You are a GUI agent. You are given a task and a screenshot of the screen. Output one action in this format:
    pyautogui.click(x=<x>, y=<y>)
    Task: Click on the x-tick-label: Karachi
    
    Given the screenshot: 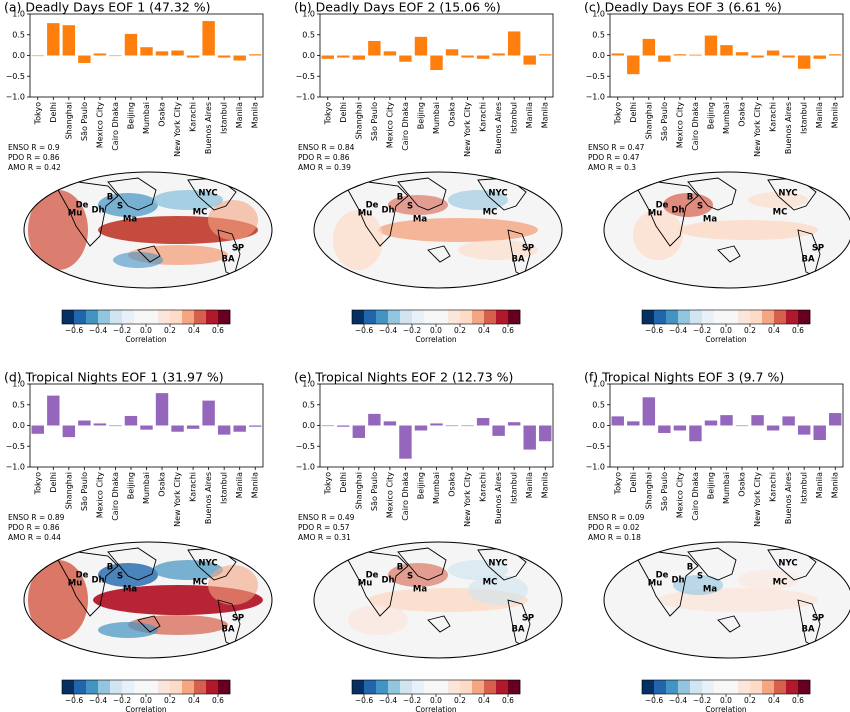 What is the action you would take?
    pyautogui.click(x=483, y=487)
    